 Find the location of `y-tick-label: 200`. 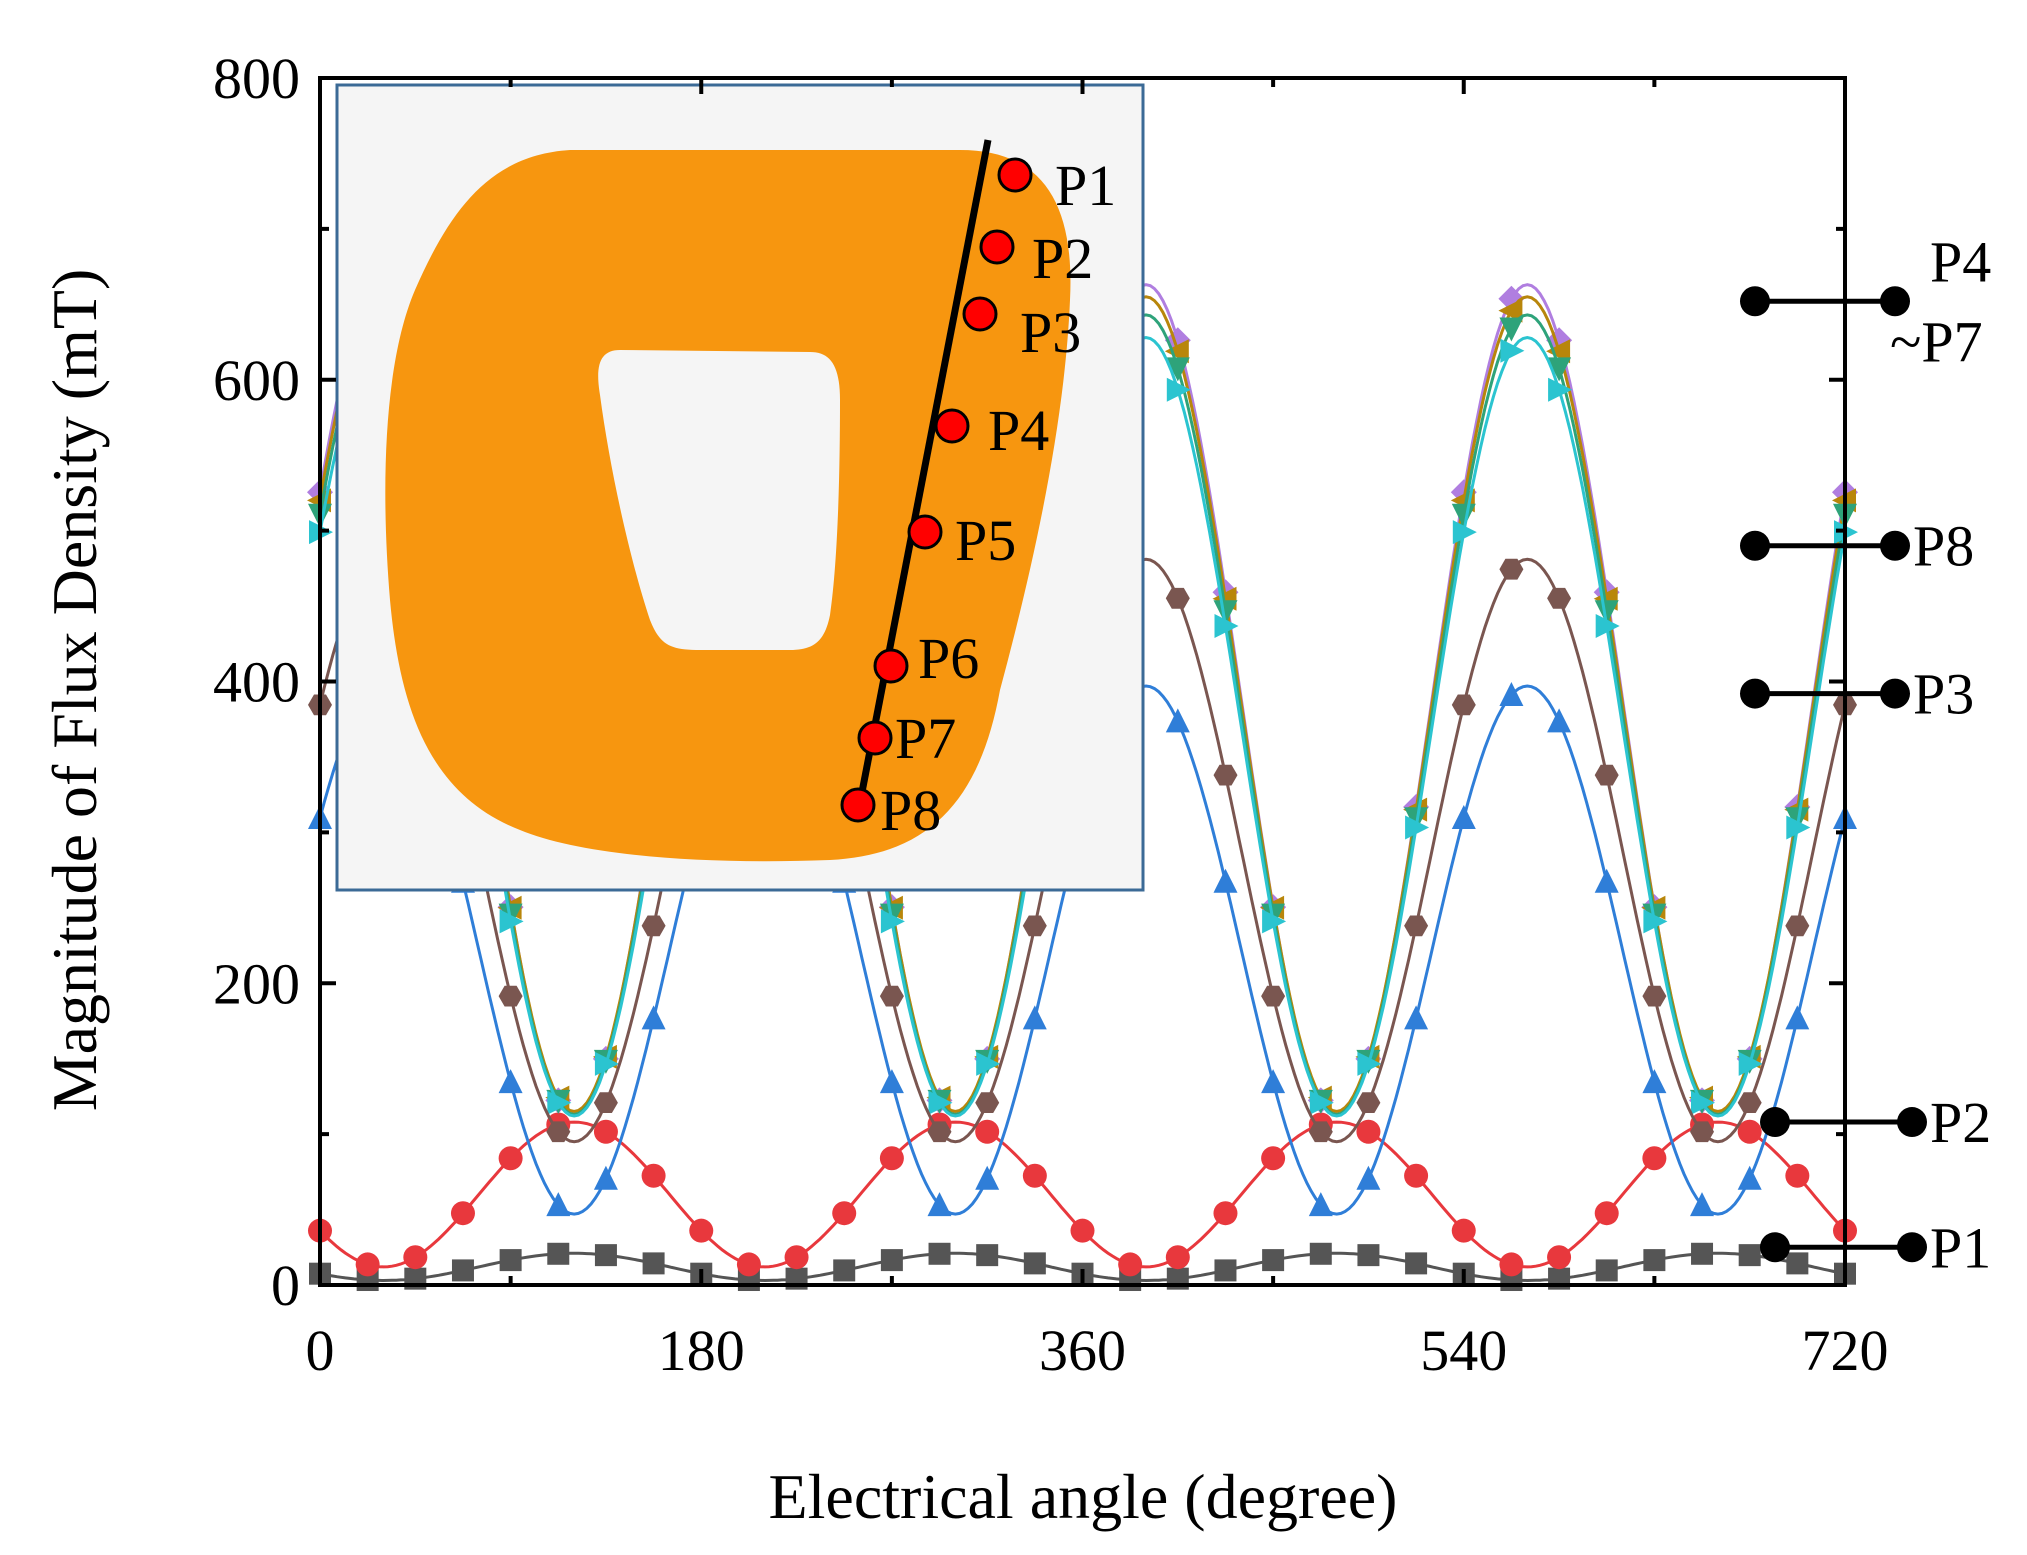

y-tick-label: 200 is located at coordinates (256, 983).